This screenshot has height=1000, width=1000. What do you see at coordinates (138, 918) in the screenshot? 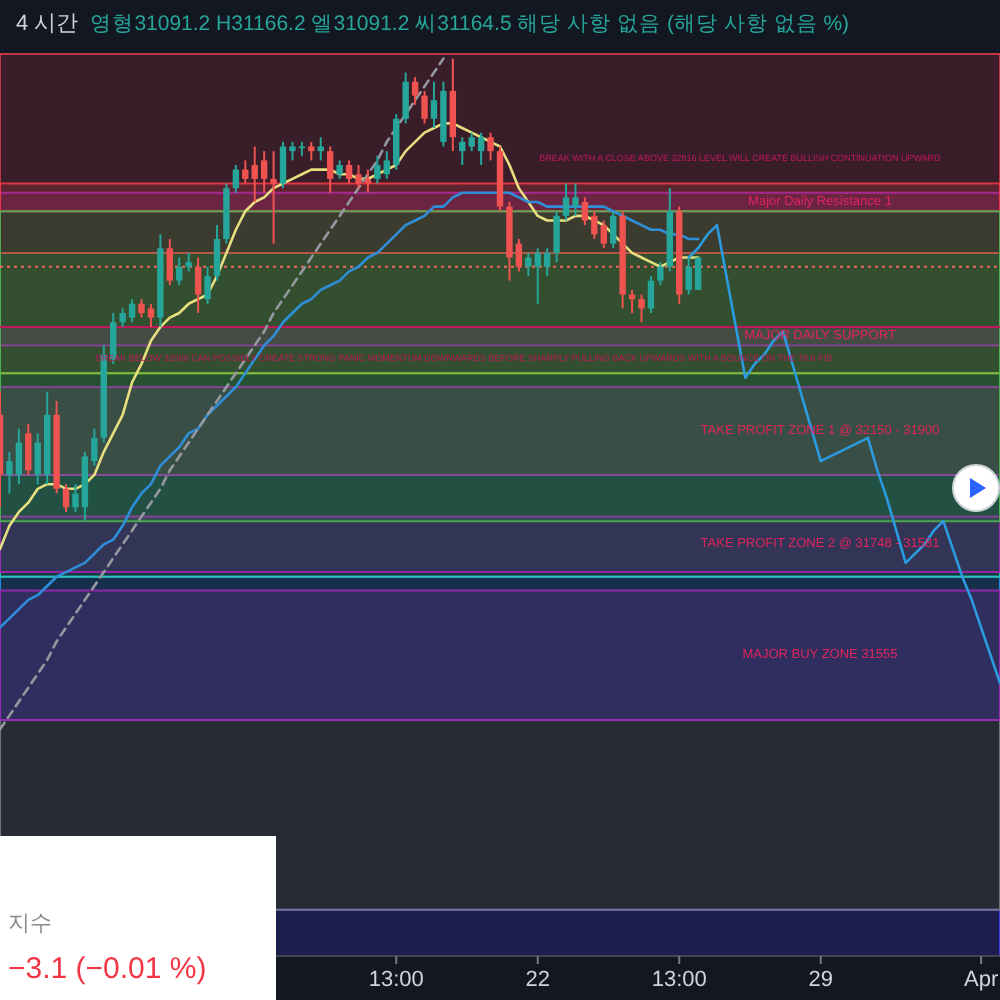
I see `popup-card: 지수 −3.1 (−0.01 %)` at bounding box center [138, 918].